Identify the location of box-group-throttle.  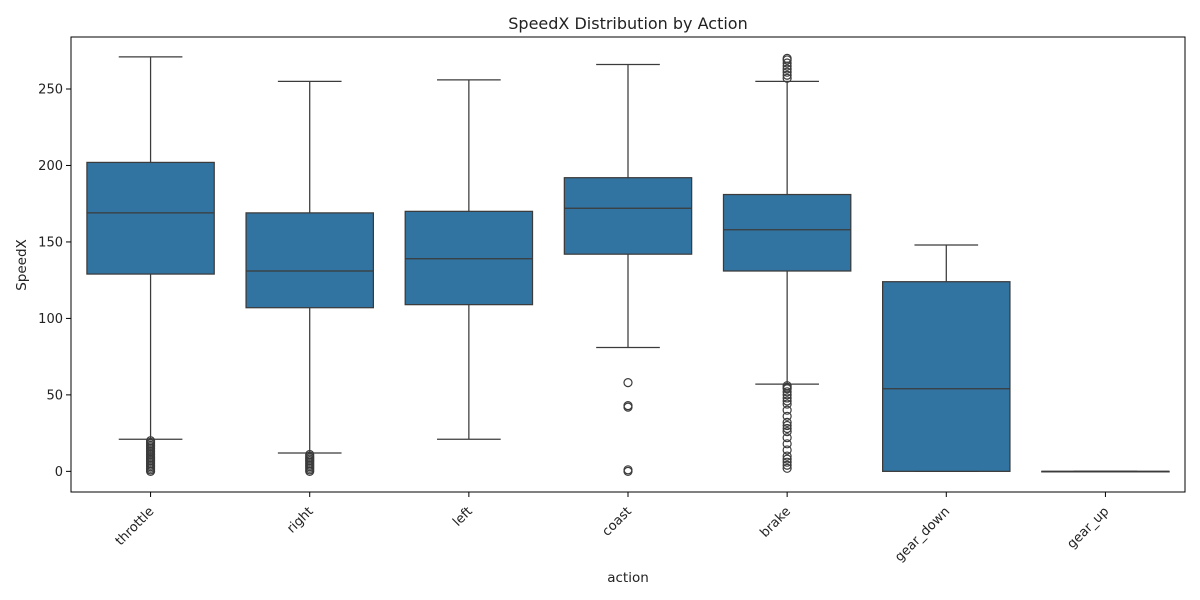
(150, 266).